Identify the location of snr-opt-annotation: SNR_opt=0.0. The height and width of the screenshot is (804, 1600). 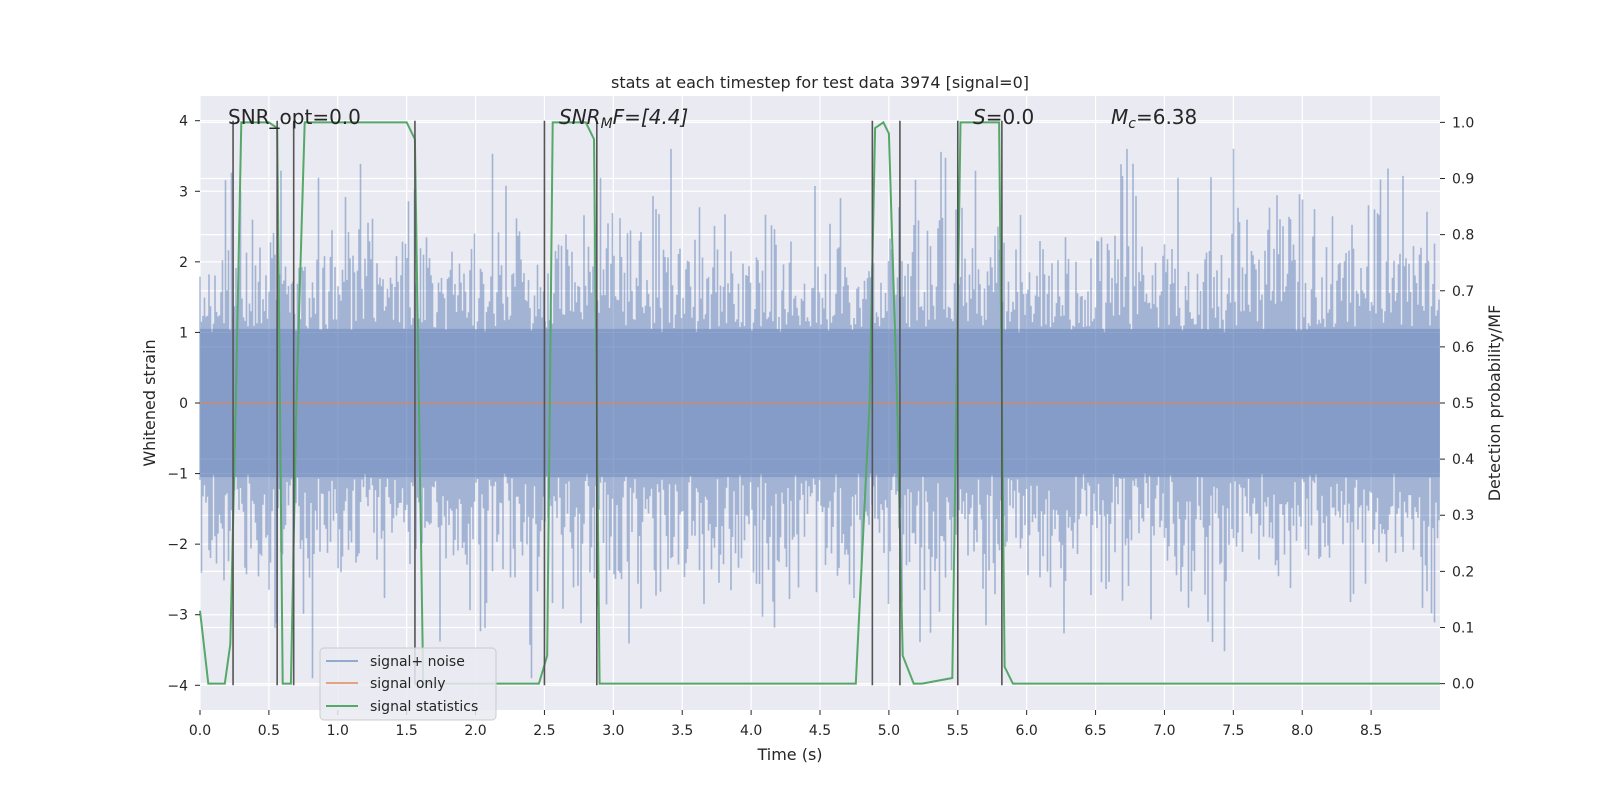
(294, 117).